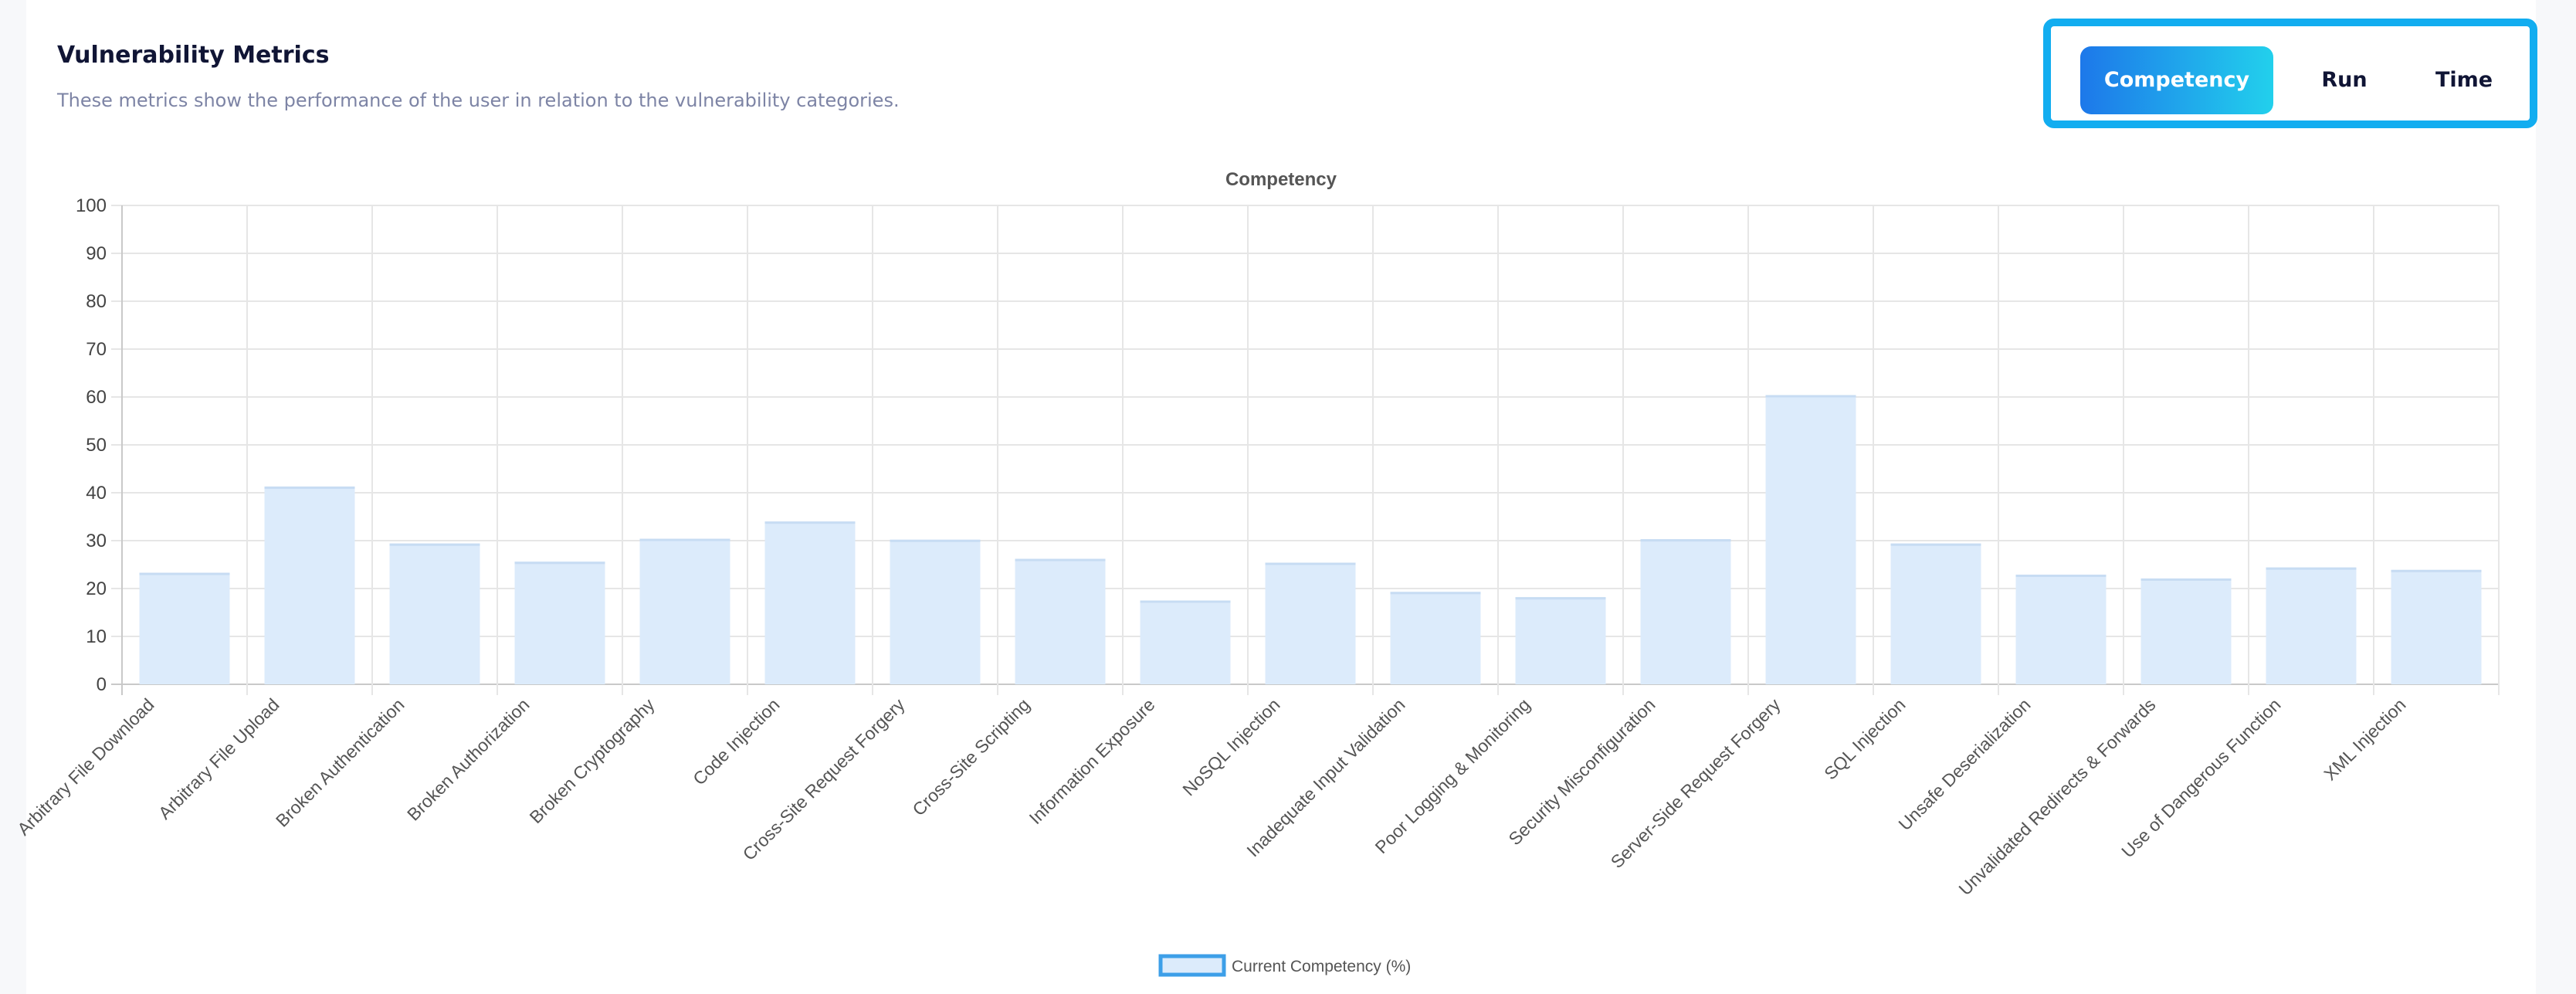  What do you see at coordinates (96, 541) in the screenshot?
I see `y-tick-label: 30` at bounding box center [96, 541].